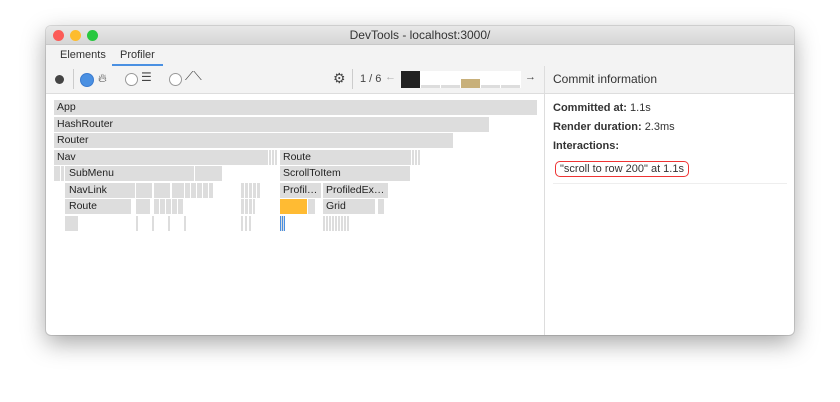  What do you see at coordinates (271, 124) in the screenshot?
I see `flame-node-hashrouter: HashRouter` at bounding box center [271, 124].